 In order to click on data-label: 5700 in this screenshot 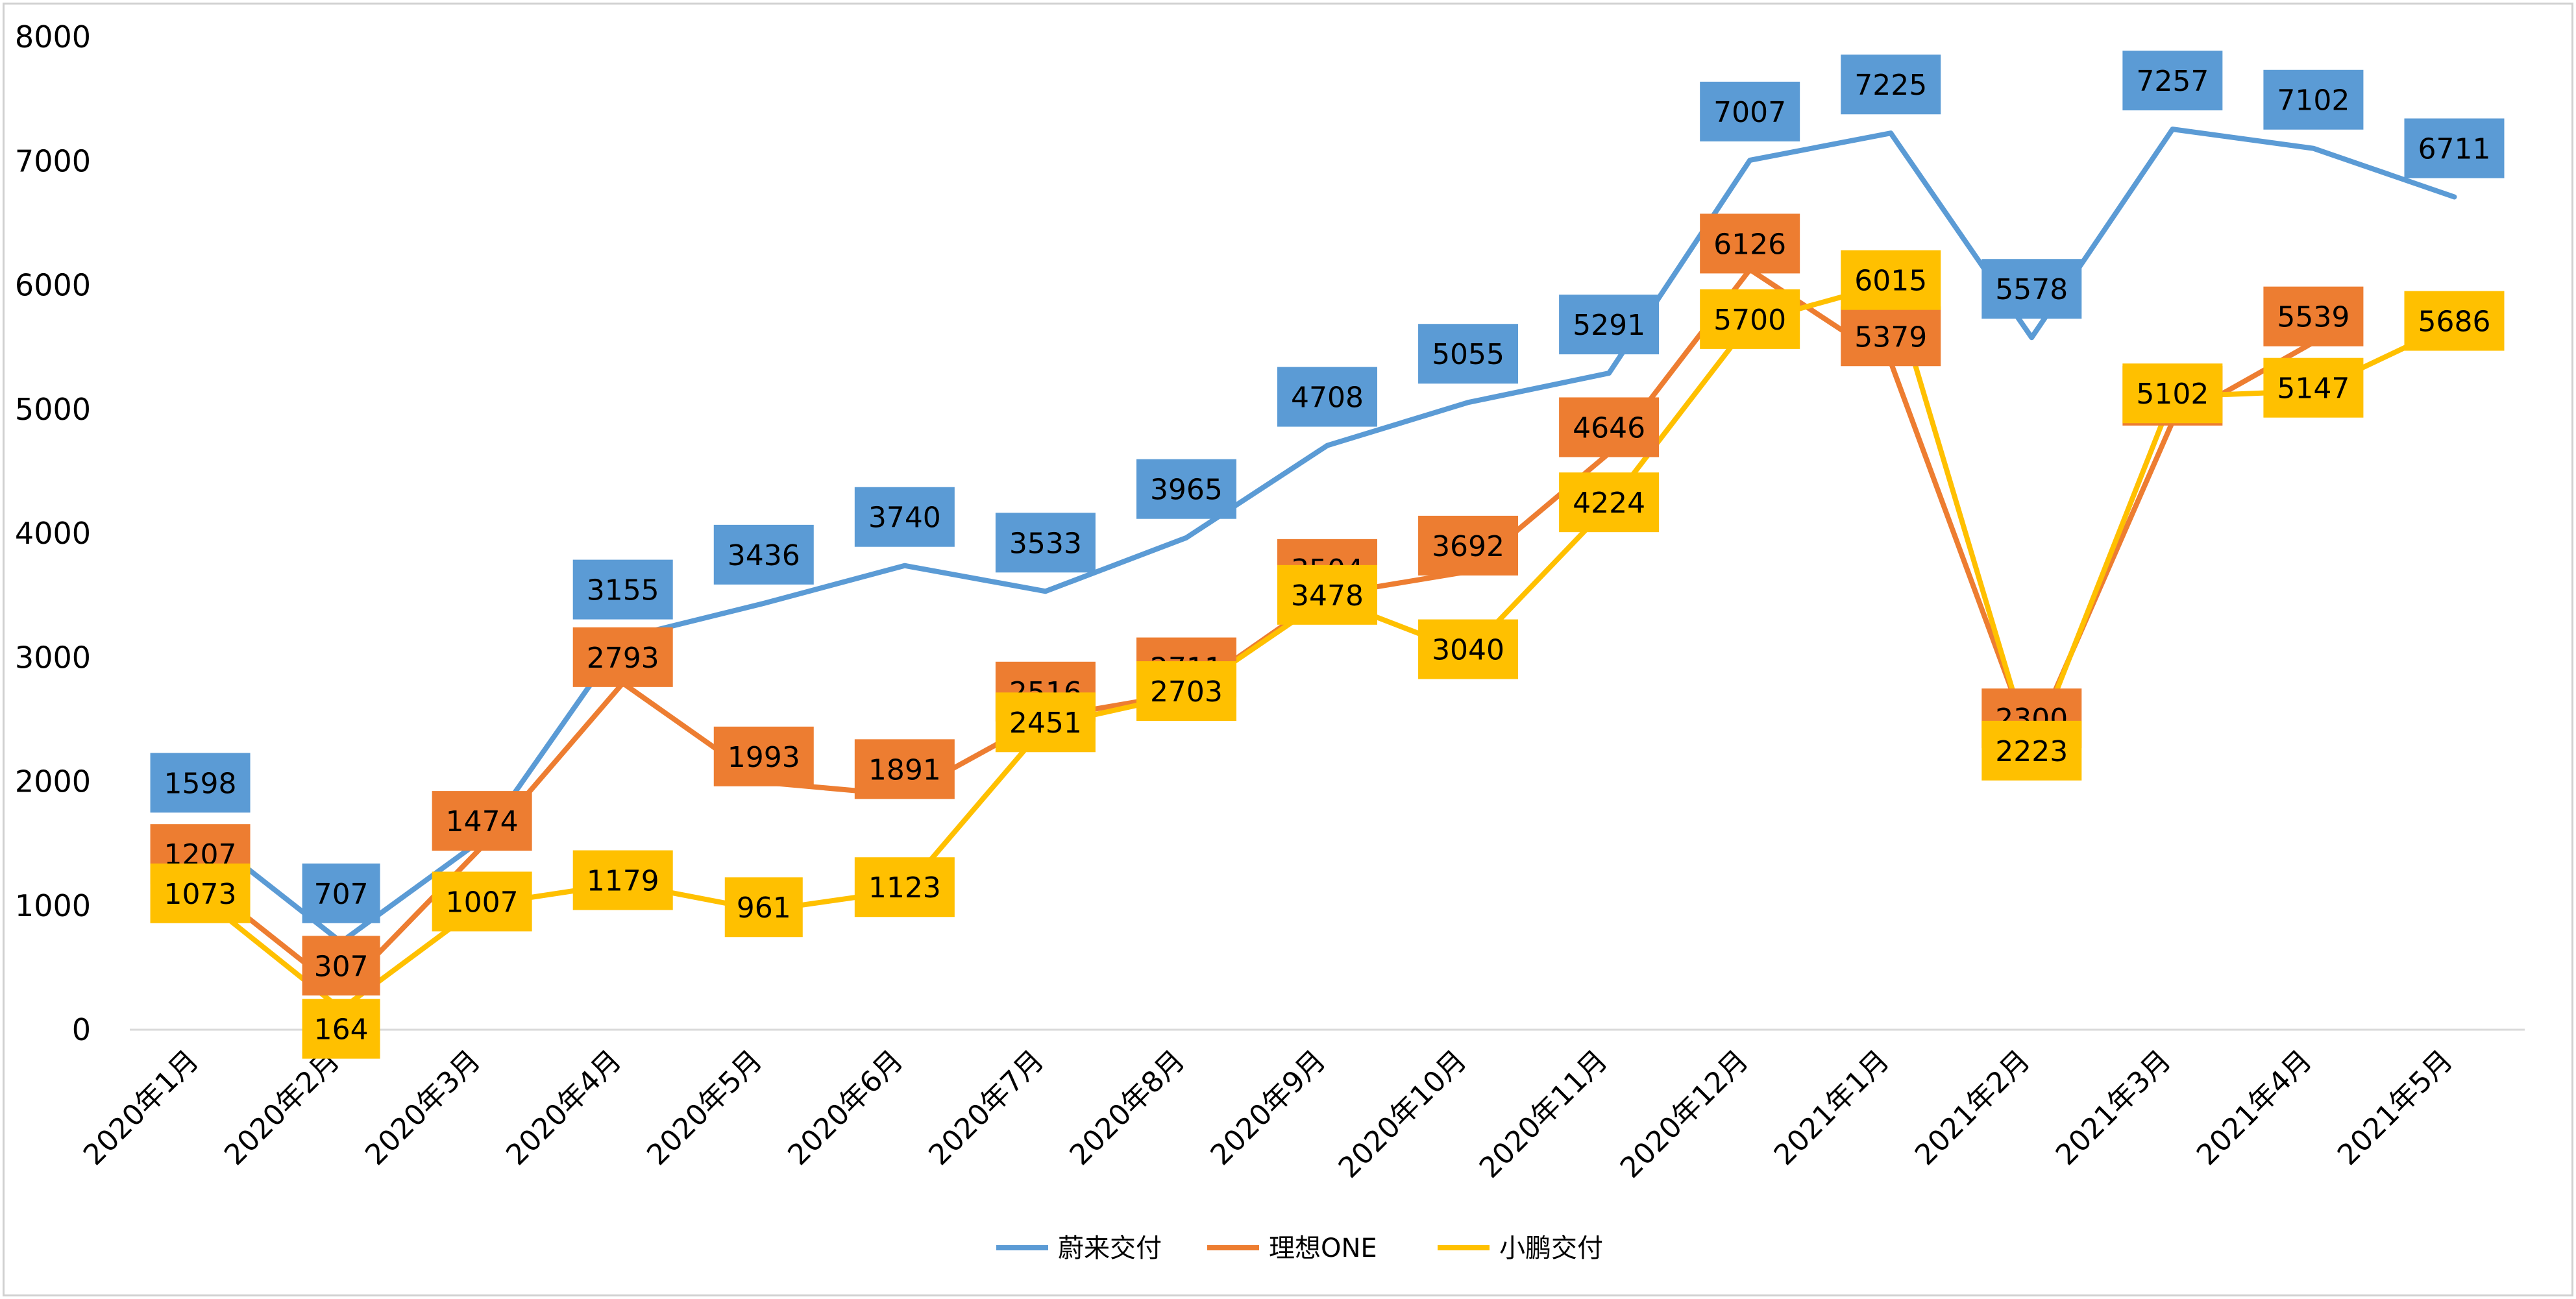, I will do `click(1749, 320)`.